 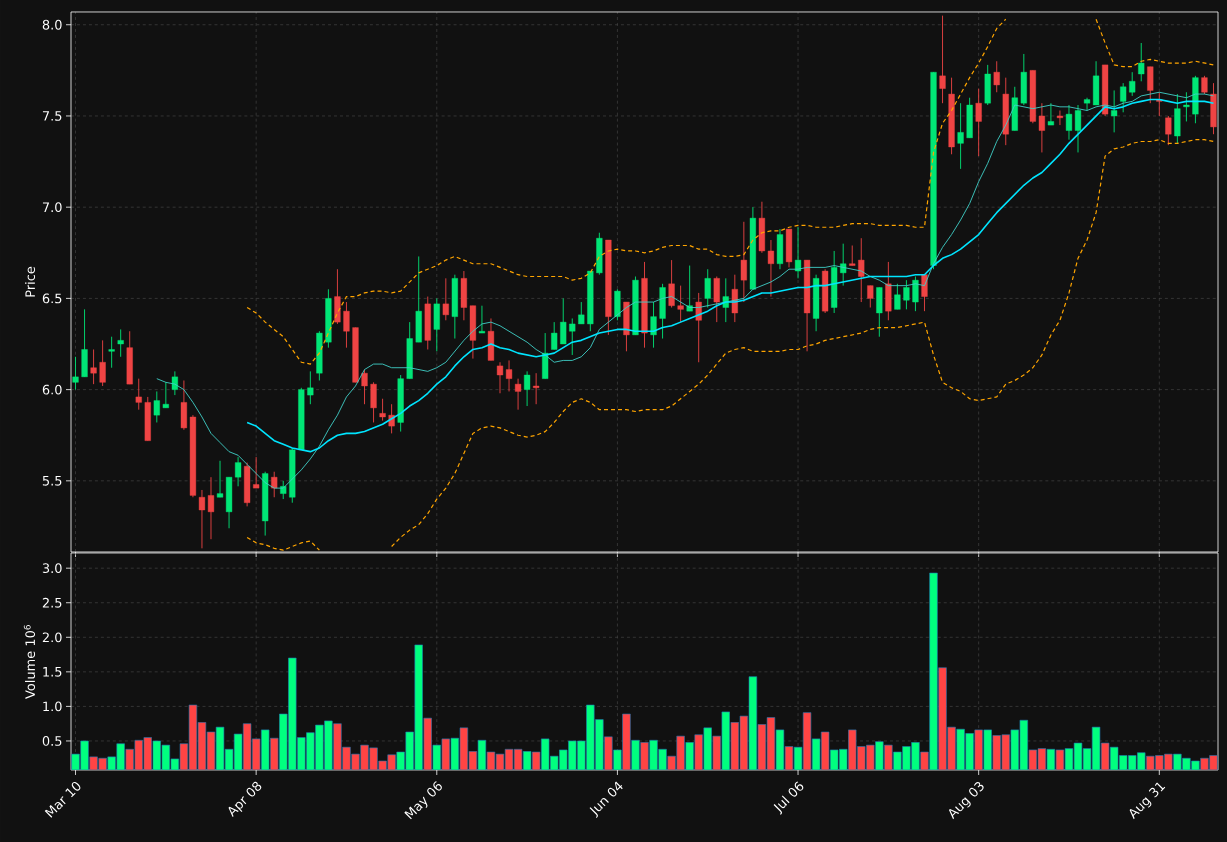 I want to click on x-tick-label: Jul 06, so click(x=788, y=798).